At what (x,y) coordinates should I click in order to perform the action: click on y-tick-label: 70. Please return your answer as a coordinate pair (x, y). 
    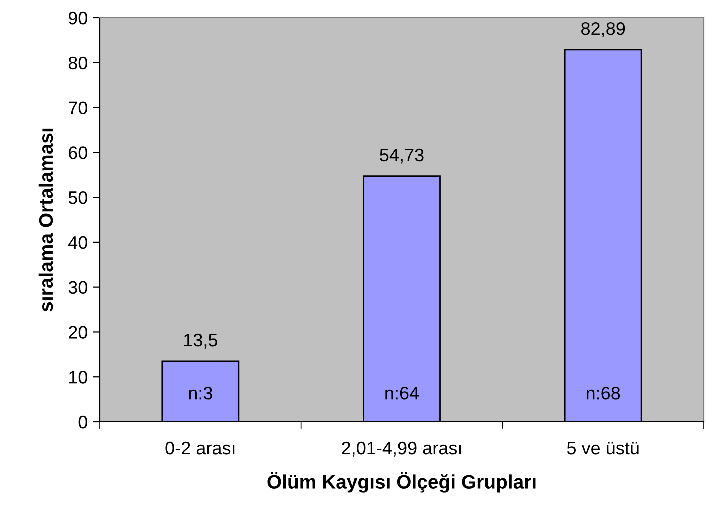
    Looking at the image, I should click on (78, 108).